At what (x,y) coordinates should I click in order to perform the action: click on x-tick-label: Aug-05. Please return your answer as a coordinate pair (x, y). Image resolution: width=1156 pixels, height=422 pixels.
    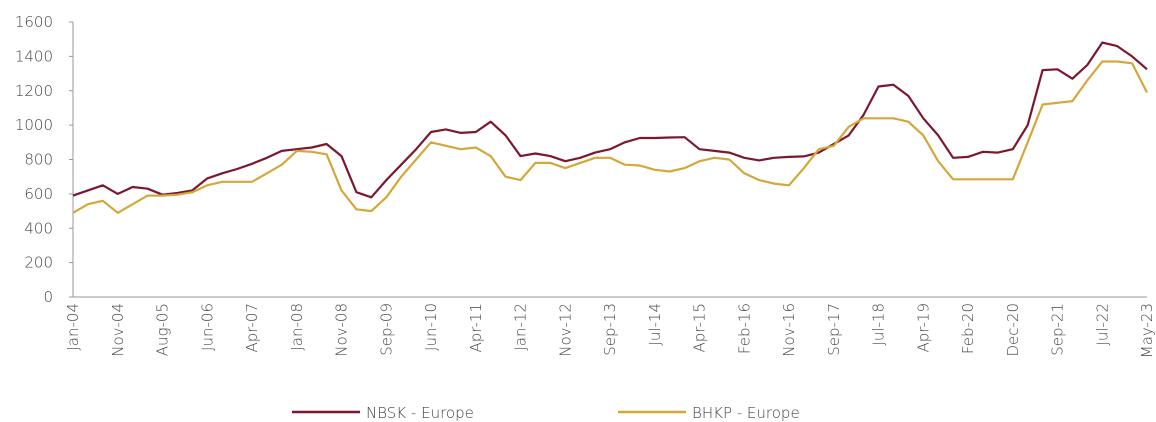
    Looking at the image, I should click on (163, 329).